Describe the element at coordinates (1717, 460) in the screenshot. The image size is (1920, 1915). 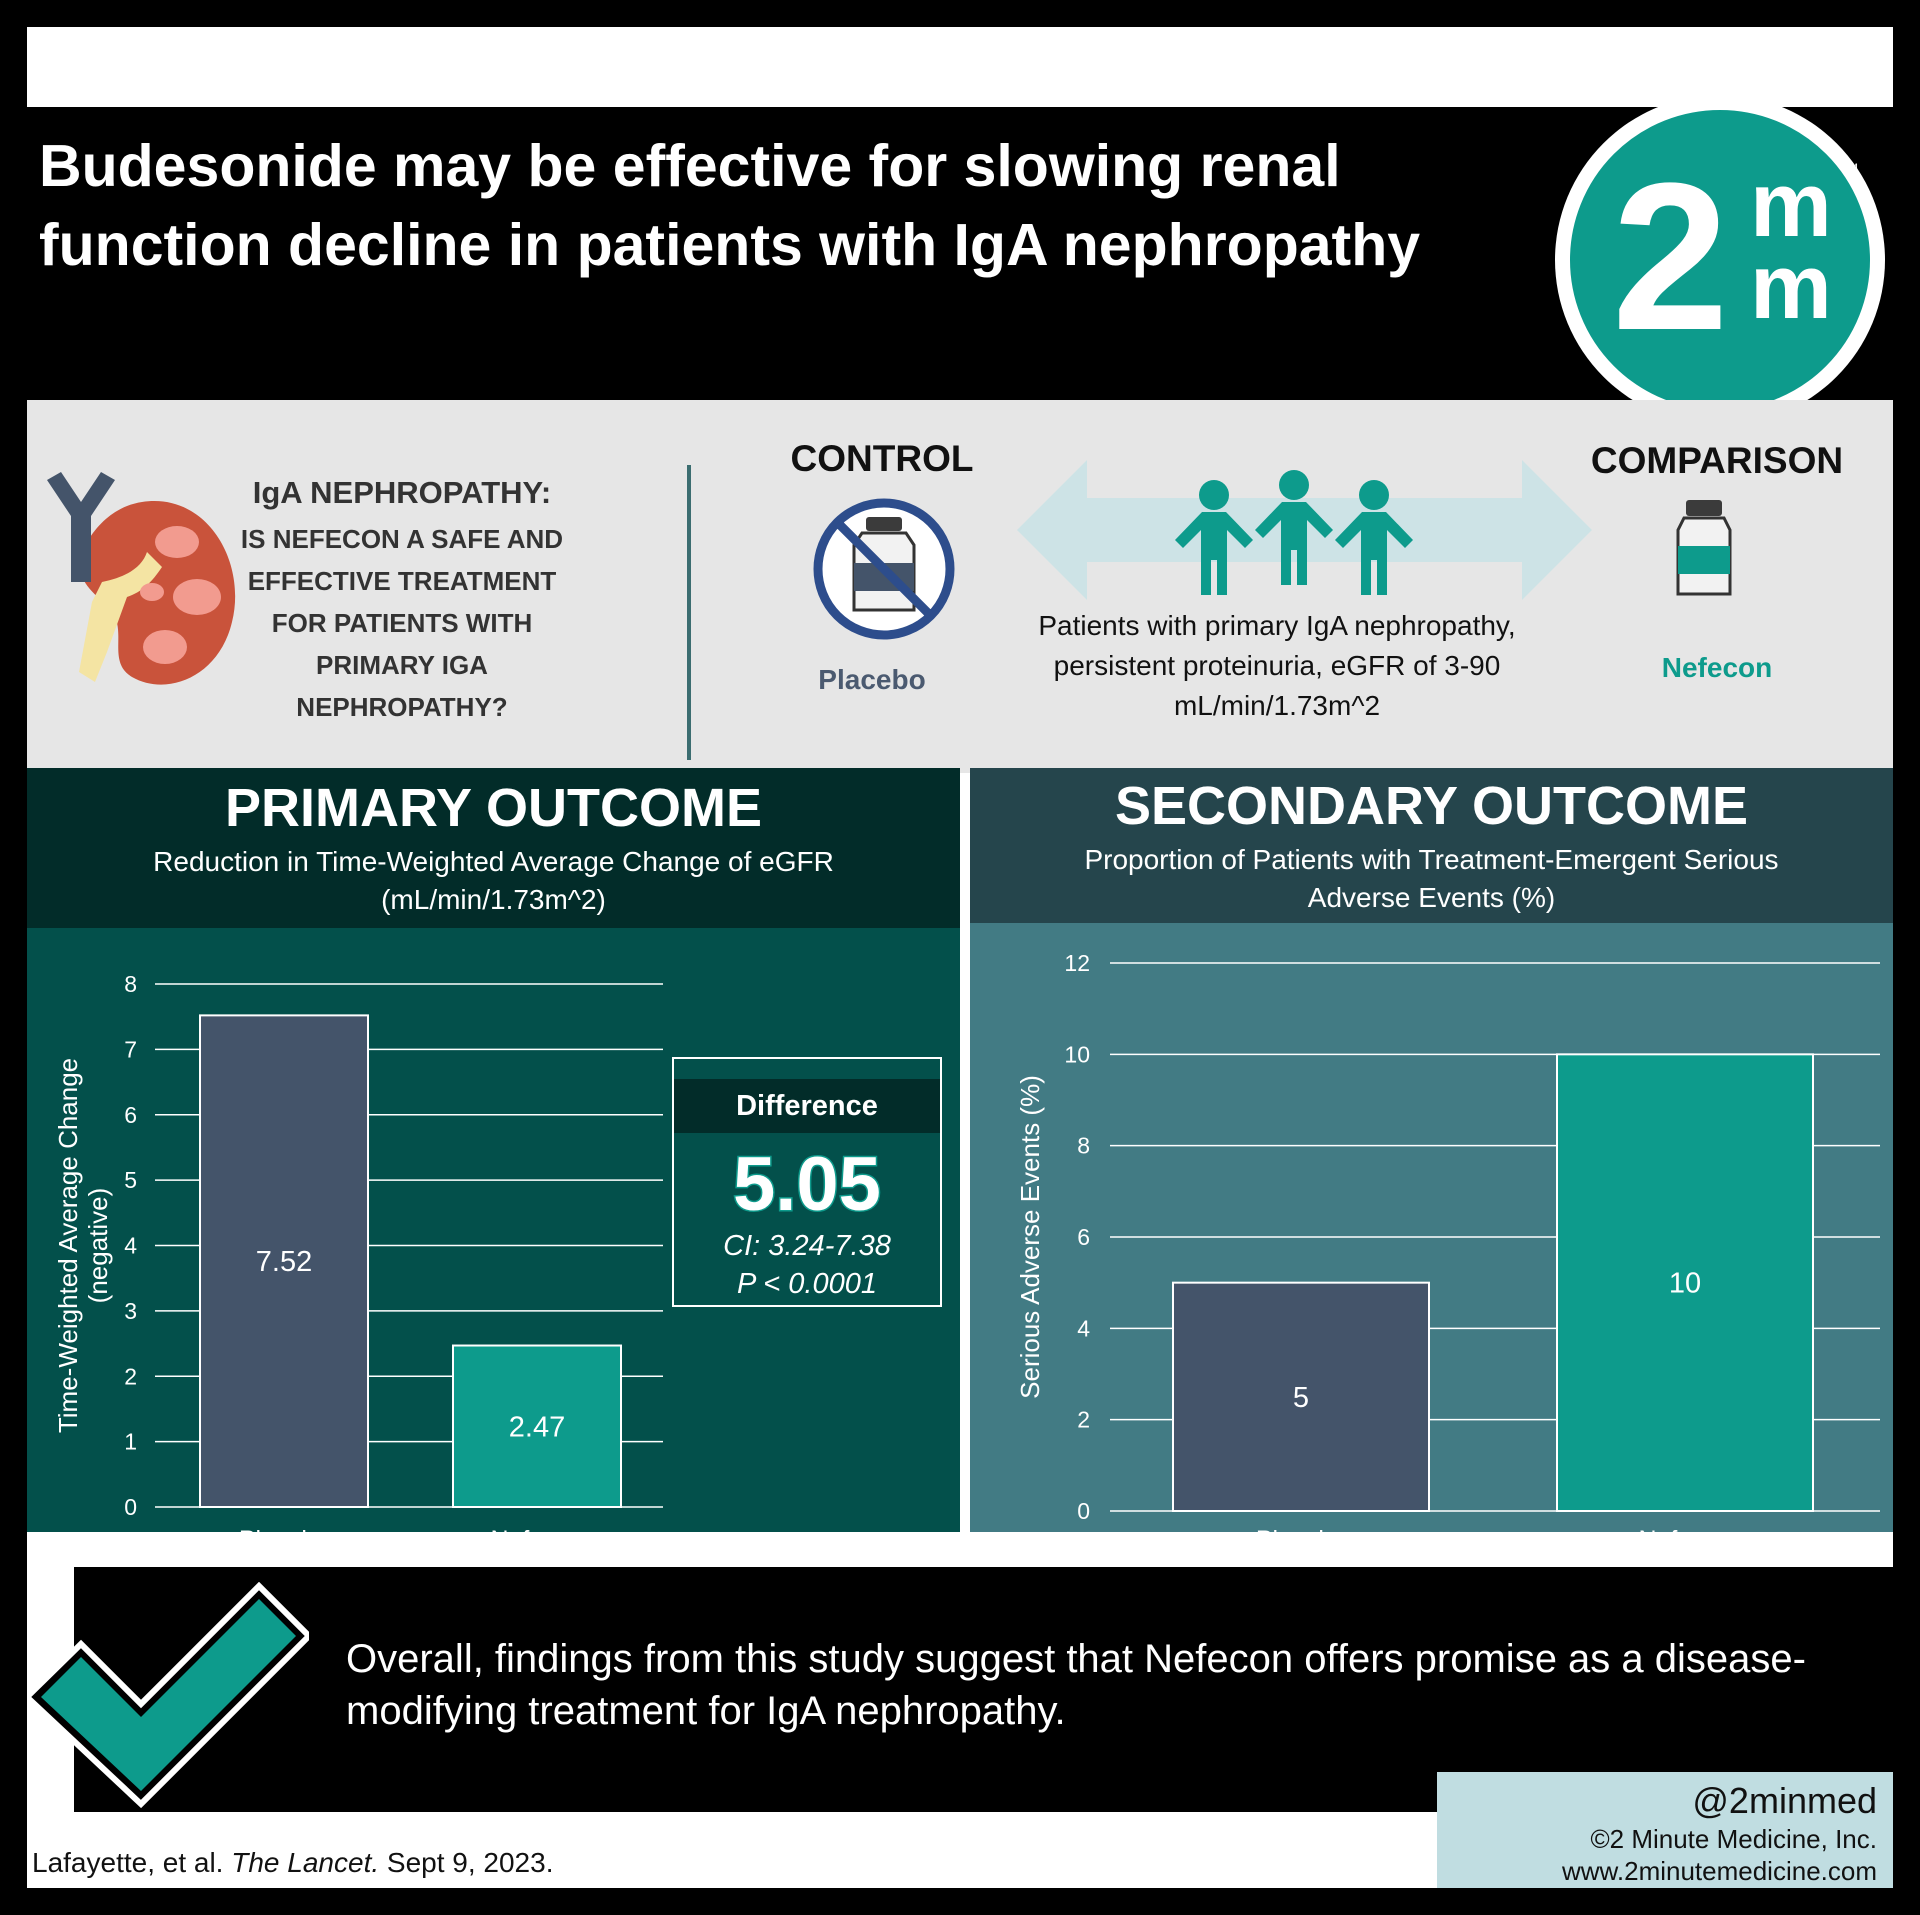
I see `comparison-label: COMPARISON` at that location.